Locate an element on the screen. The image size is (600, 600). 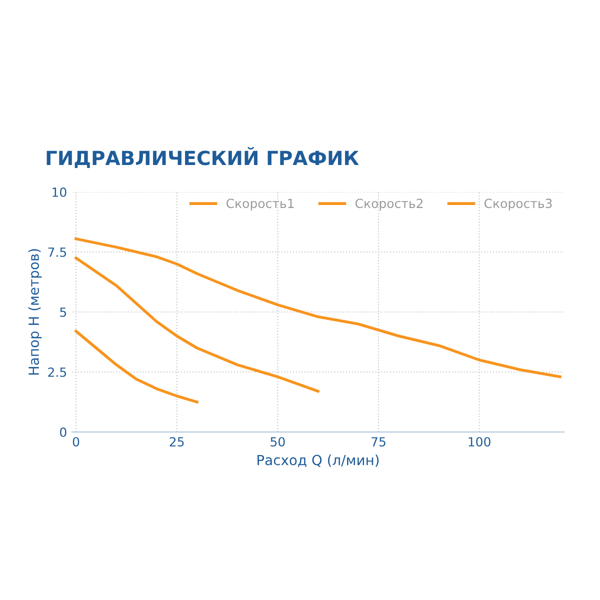
x-tick-label: 0 is located at coordinates (76, 442).